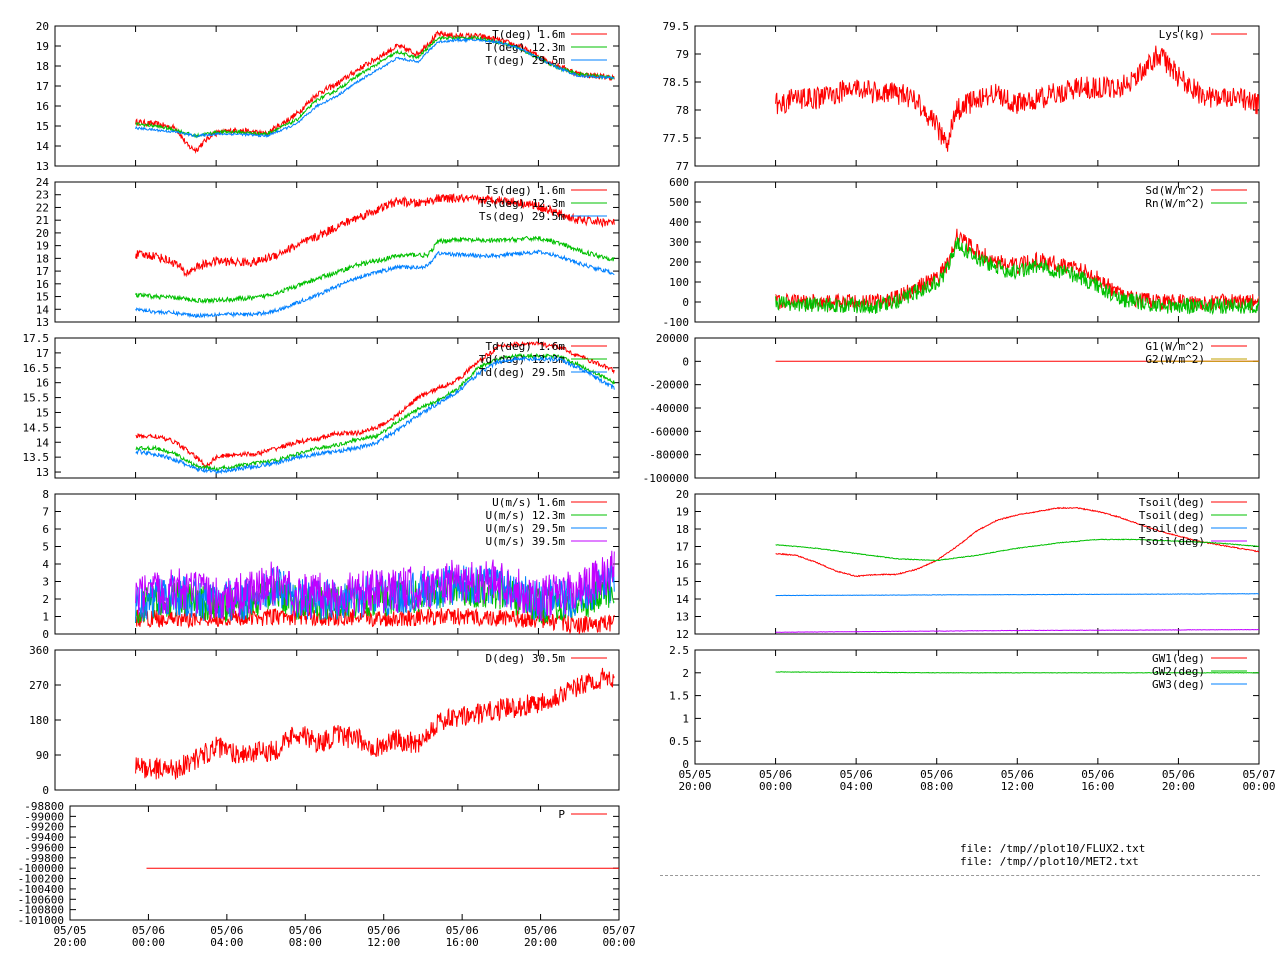  I want to click on legend-label: Tsoil(deg), so click(1172, 528).